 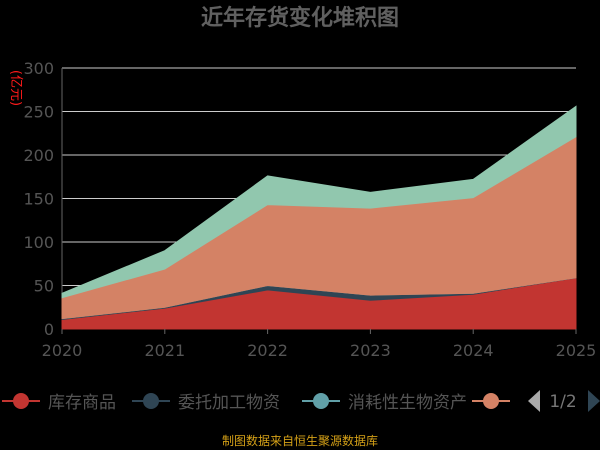 I want to click on y-tick-label: 150, so click(x=38, y=199).